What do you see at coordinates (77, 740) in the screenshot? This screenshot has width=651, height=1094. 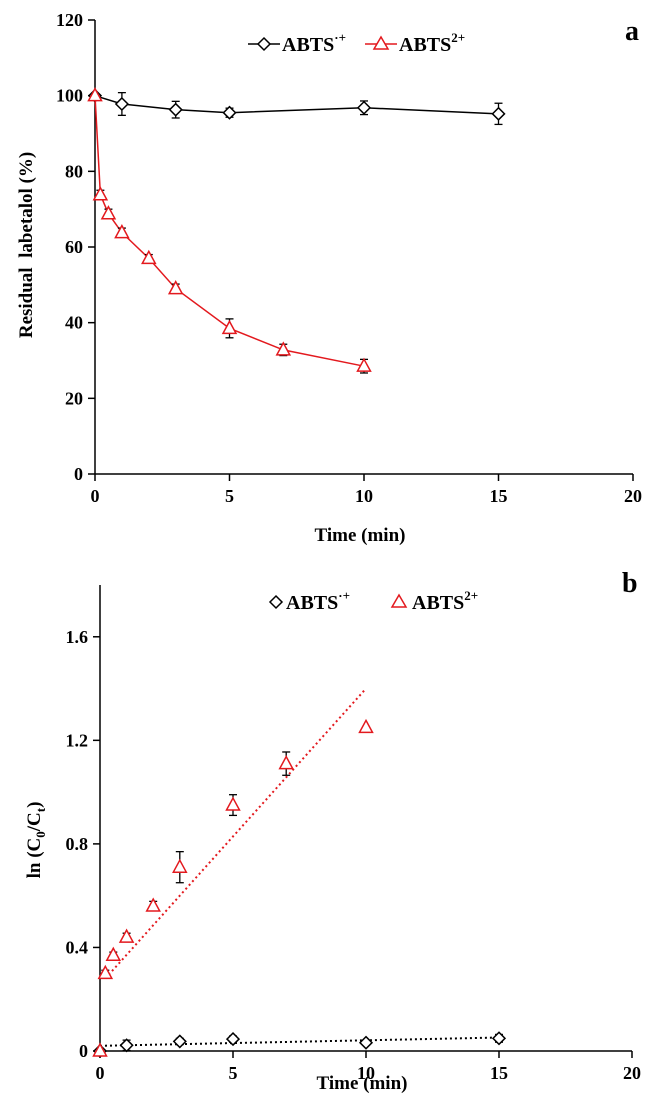 I see `y-tick-label: 1.2` at bounding box center [77, 740].